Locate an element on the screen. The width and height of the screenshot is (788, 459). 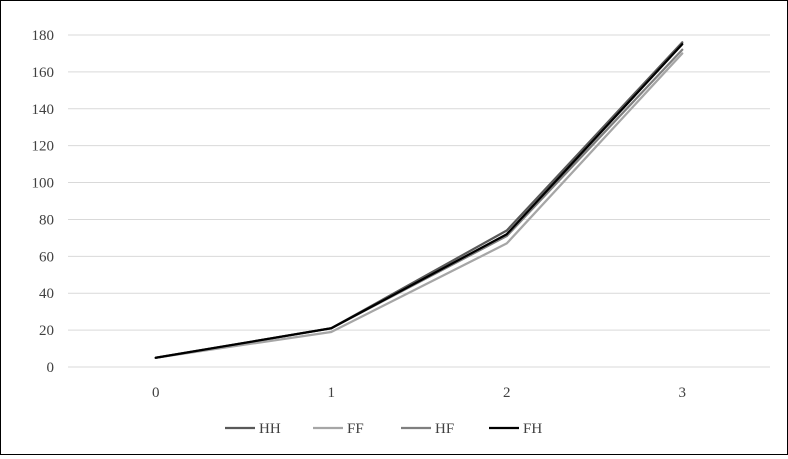
y-axis-tick-labels: 0 20 40 60 80 100 120 140 160 180 is located at coordinates (43, 202).